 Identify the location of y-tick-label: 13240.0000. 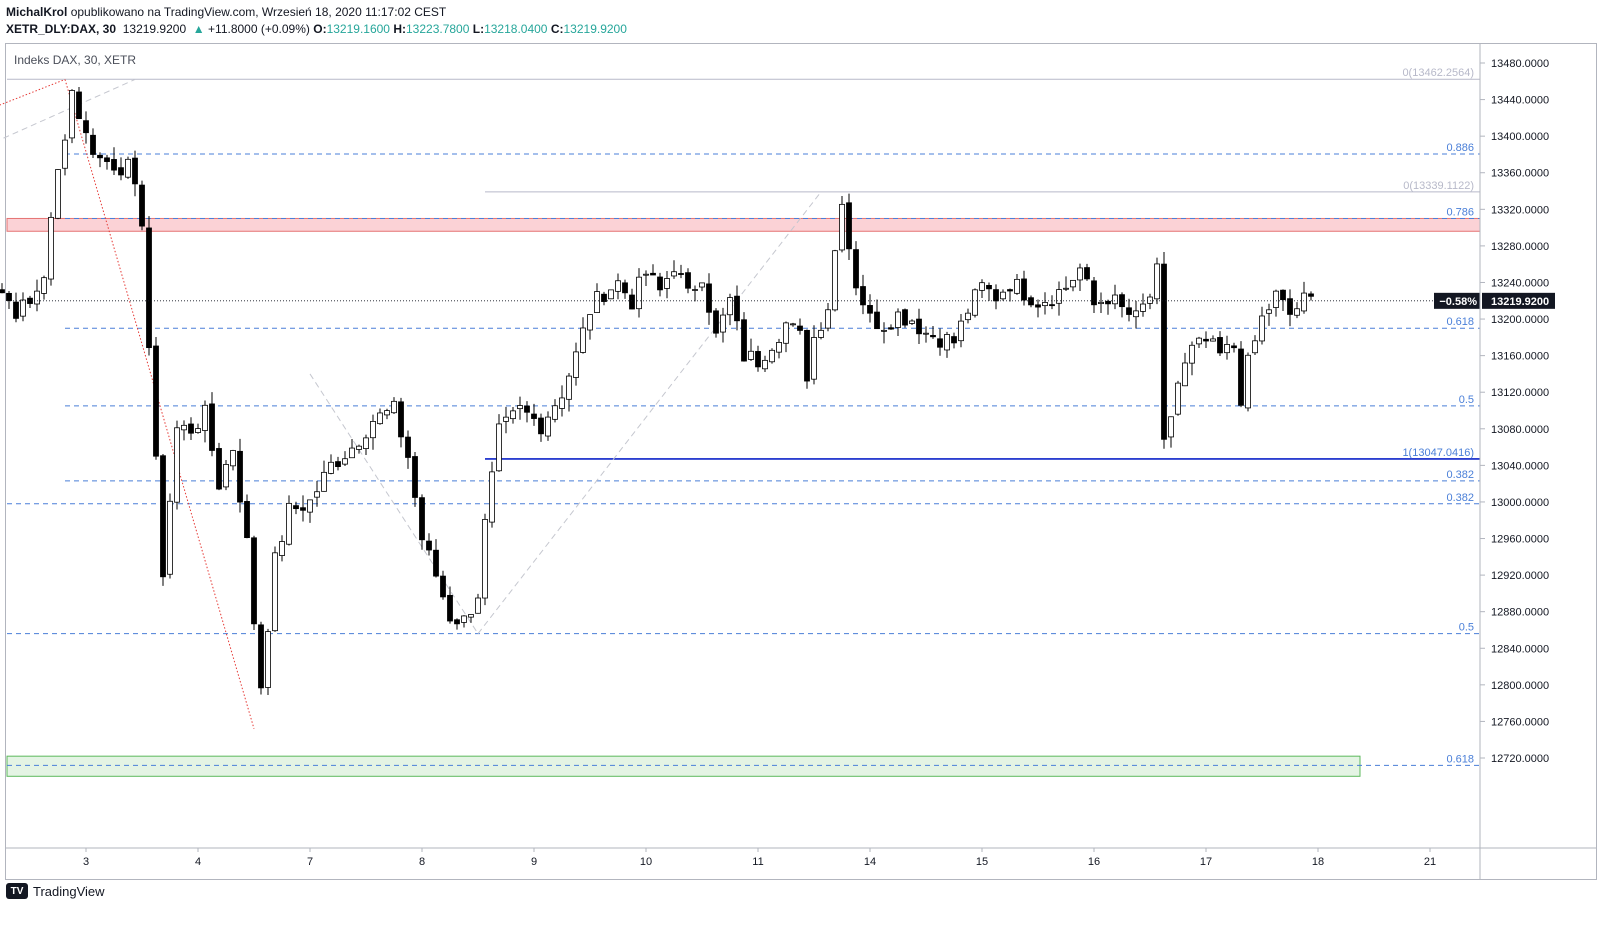
(1520, 283).